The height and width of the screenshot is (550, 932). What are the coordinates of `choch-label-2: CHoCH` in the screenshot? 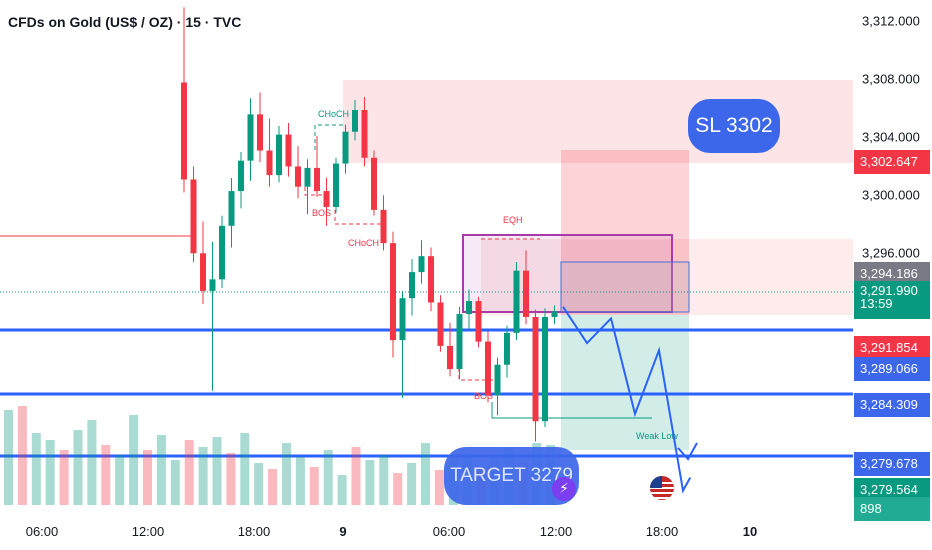 It's located at (363, 243).